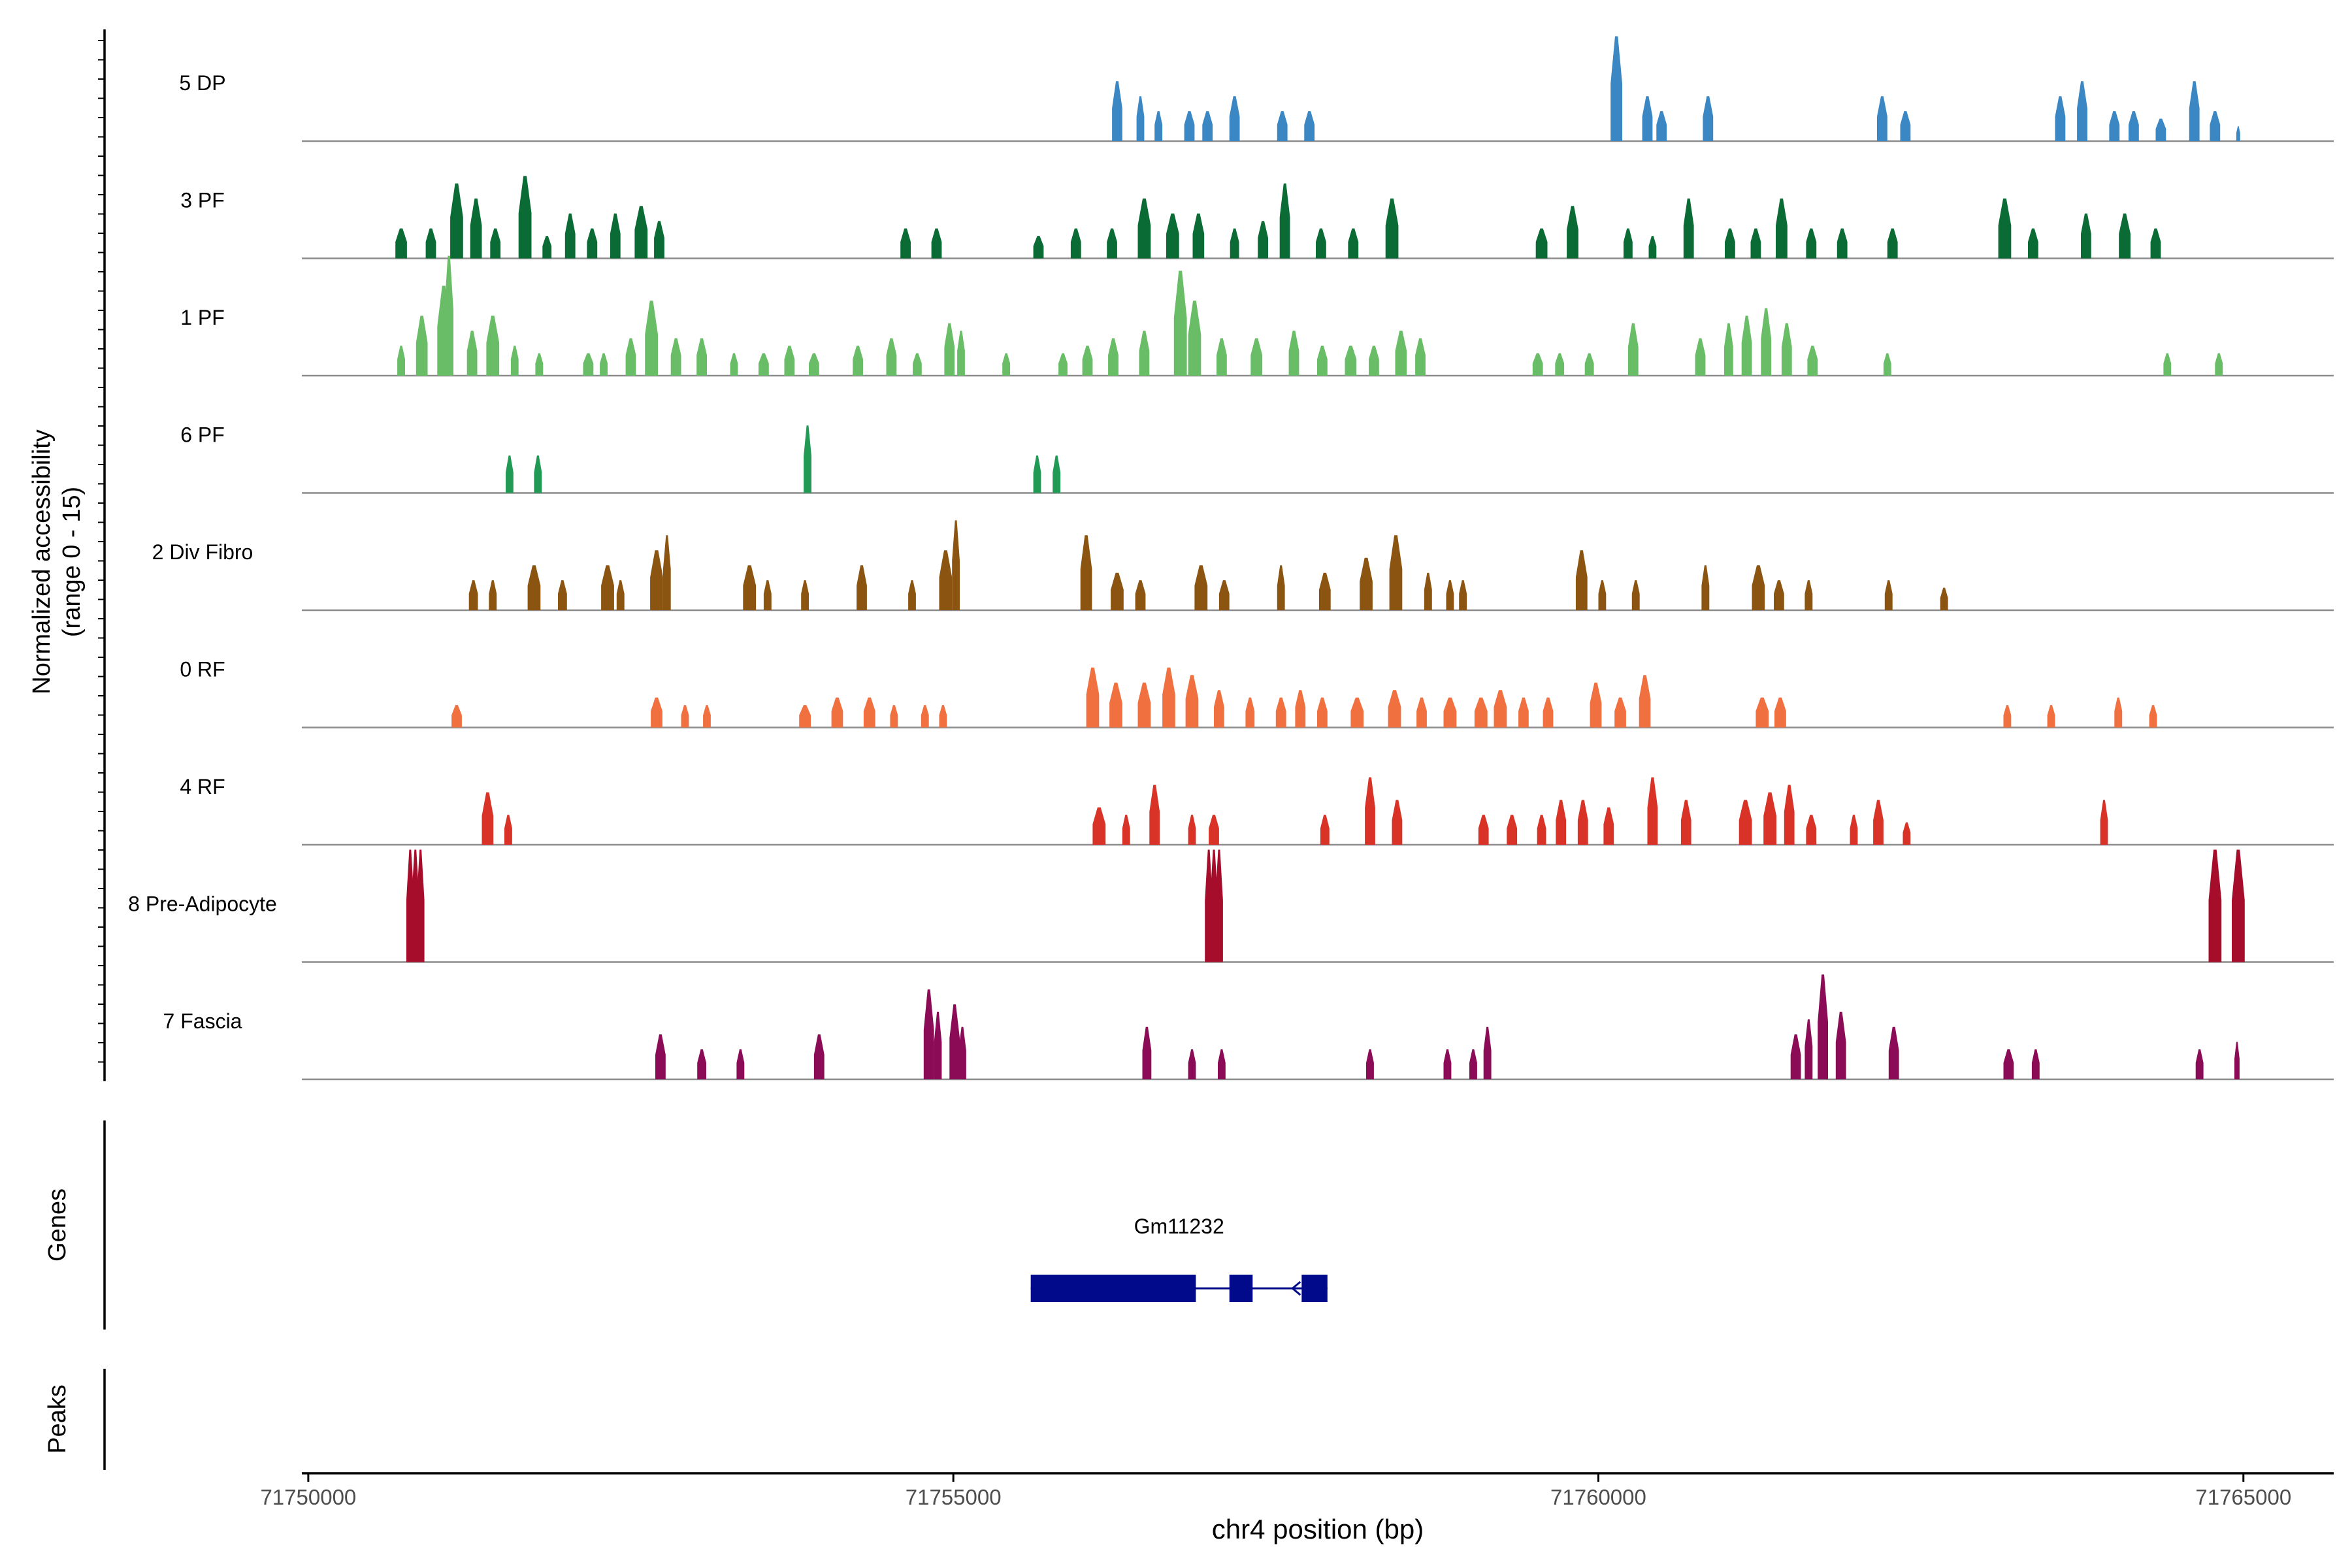 This screenshot has height=1568, width=2352. Describe the element at coordinates (1598, 1497) in the screenshot. I see `x-tick-label: 71760000` at that location.